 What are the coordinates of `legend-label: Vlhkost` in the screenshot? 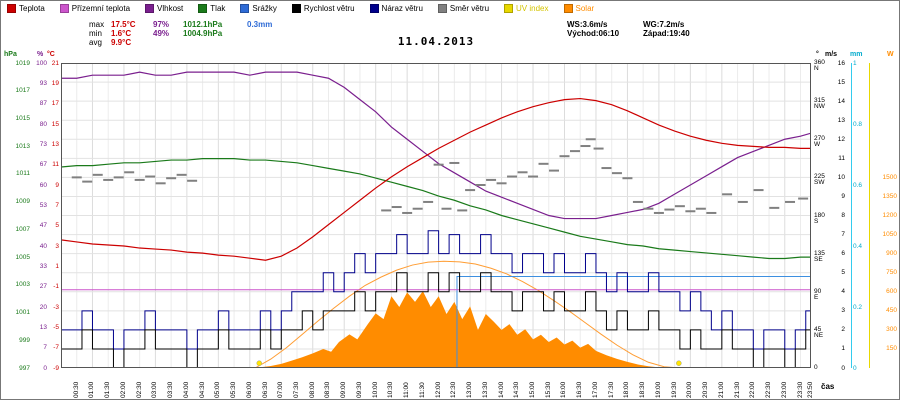 It's located at (170, 8).